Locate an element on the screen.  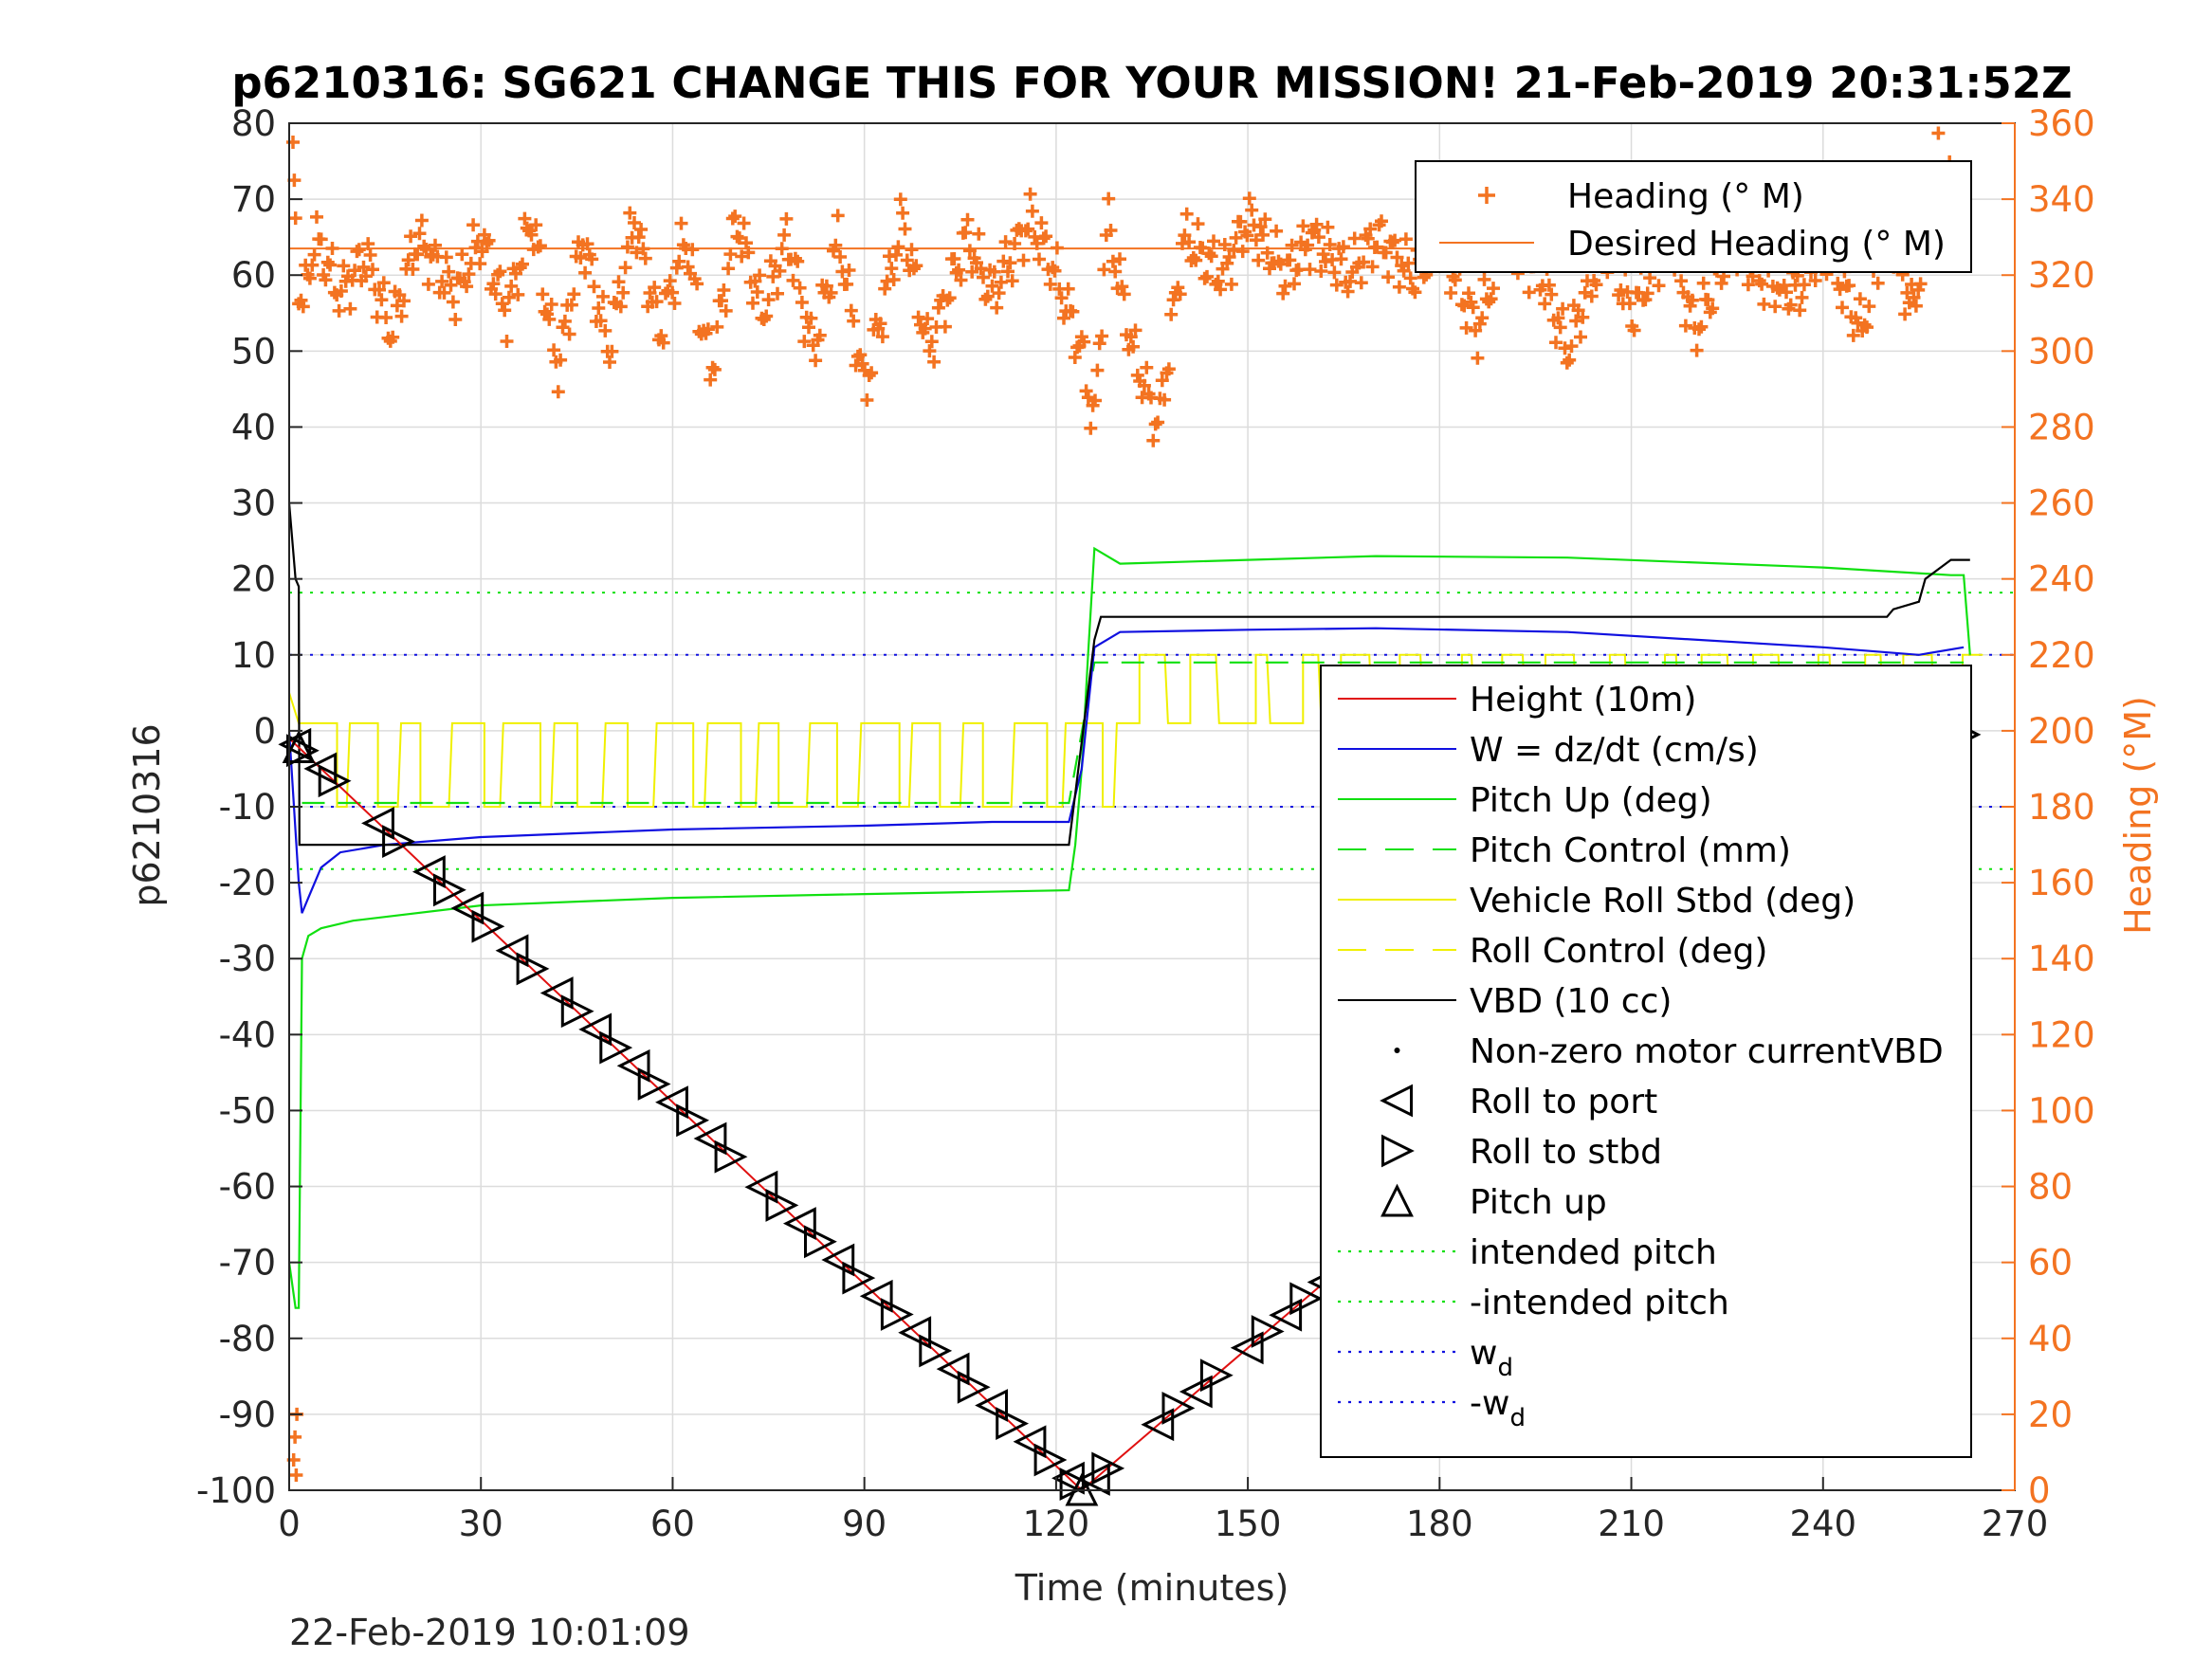
y-tick-label: -30 is located at coordinates (247, 959).